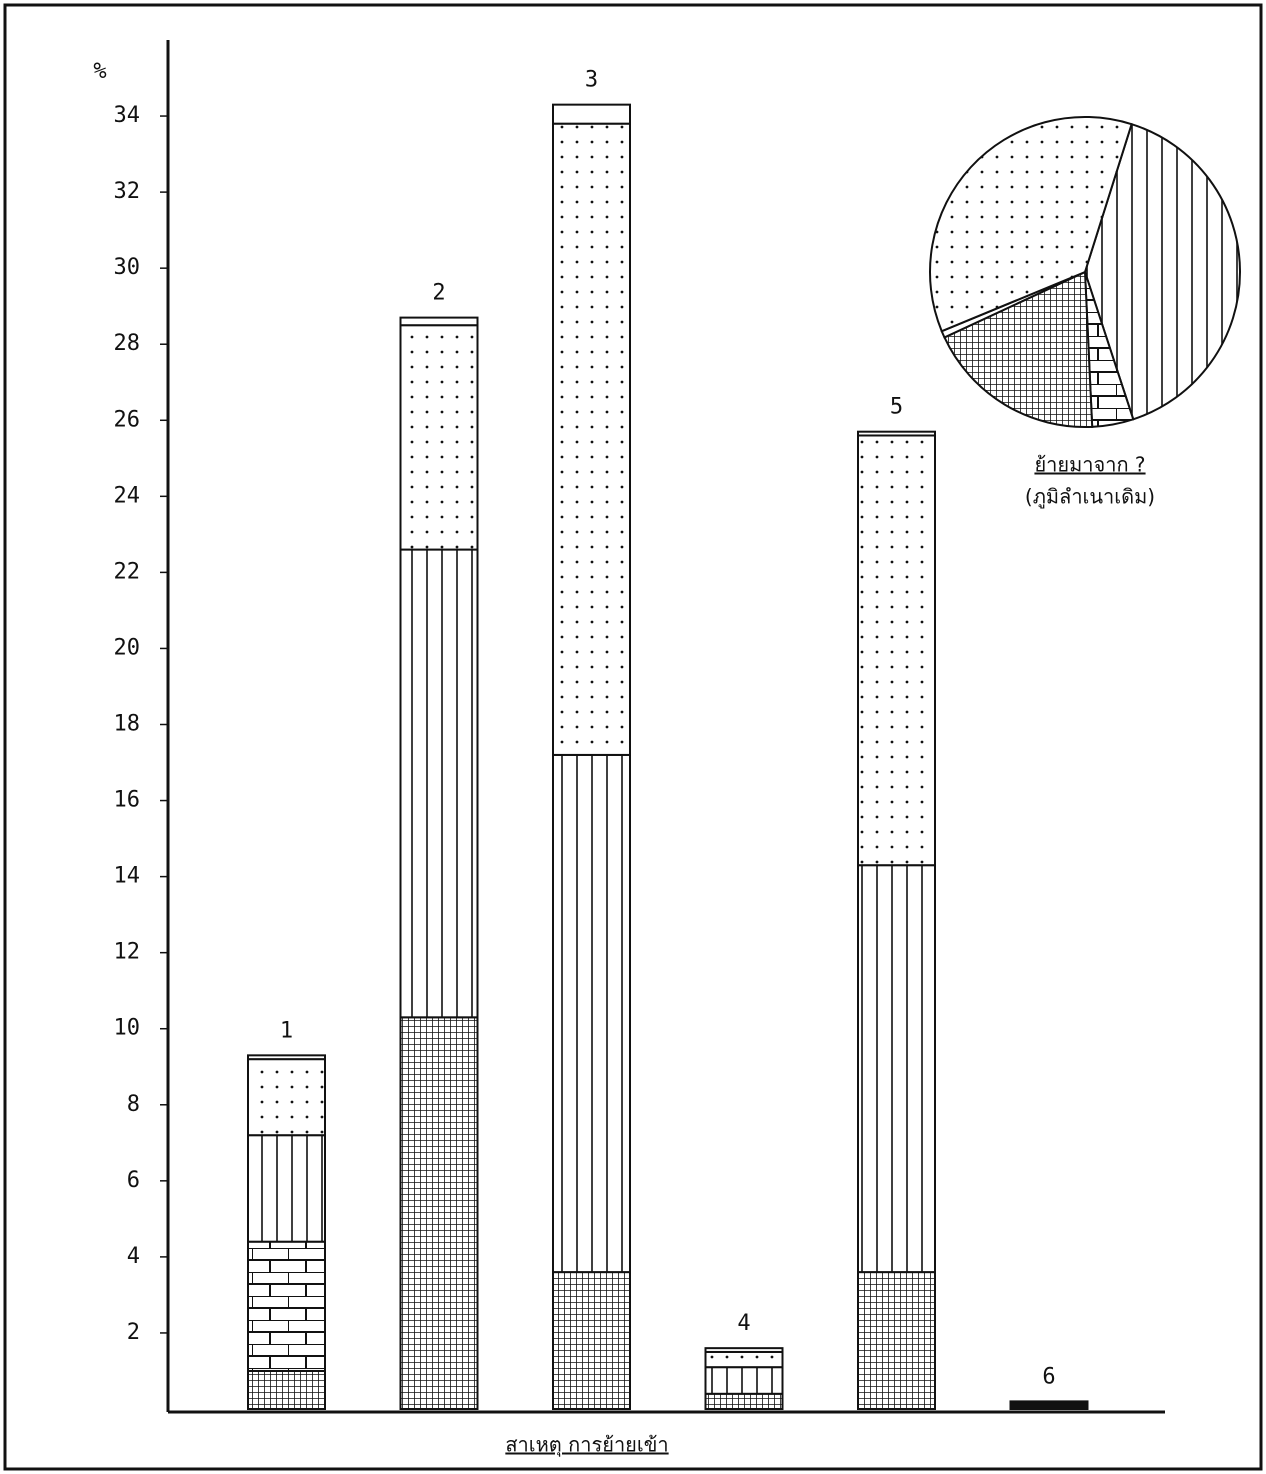  Describe the element at coordinates (286, 1030) in the screenshot. I see `bar-label: 1` at that location.